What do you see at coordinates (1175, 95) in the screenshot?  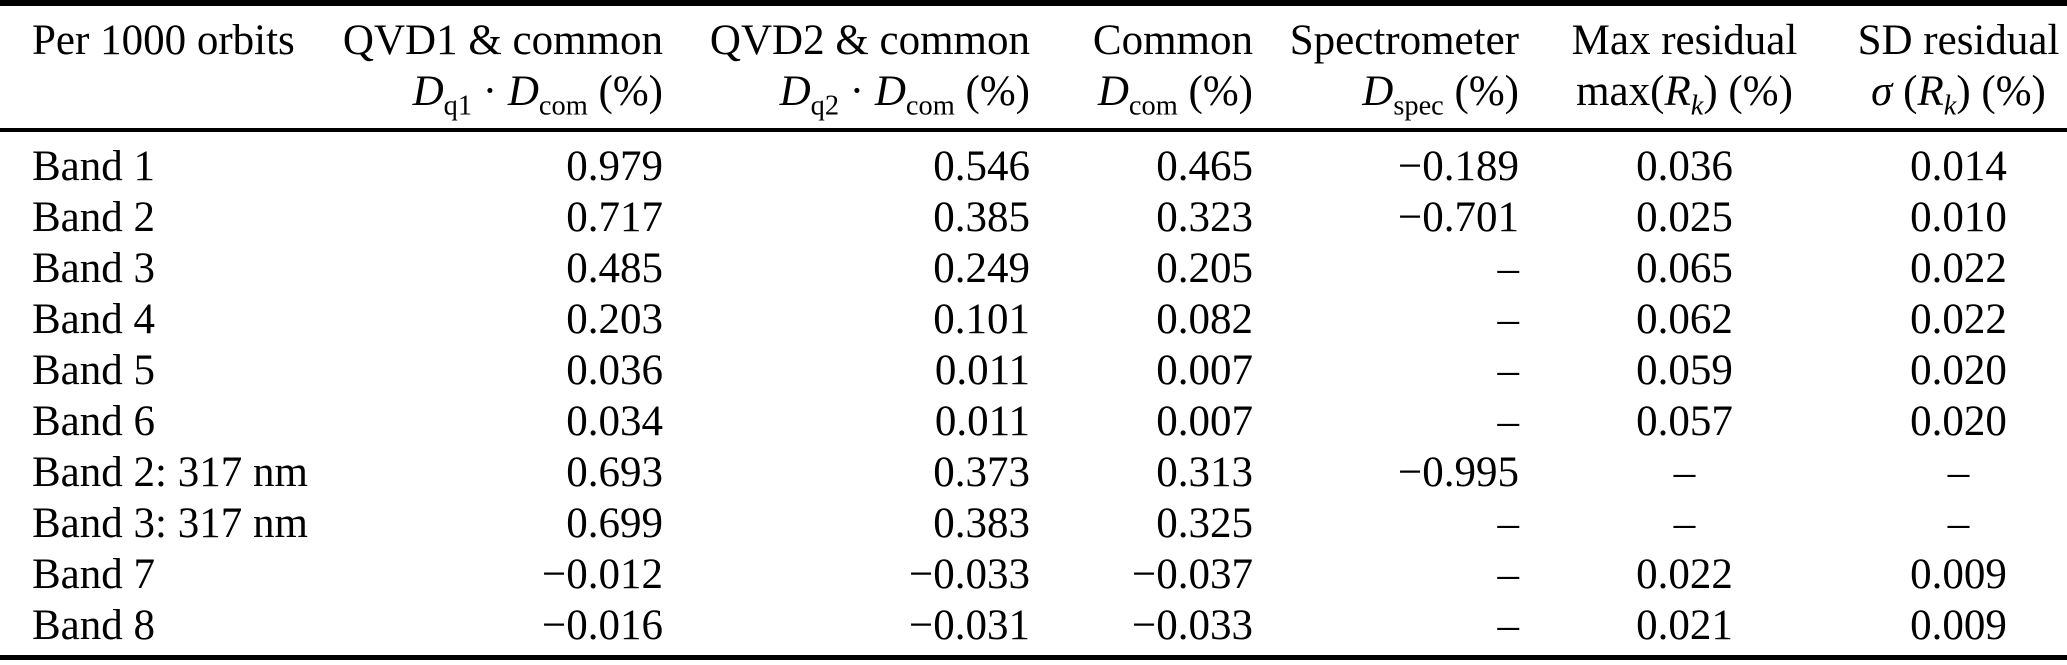 I see `column-header-line2: Dcom (%)` at bounding box center [1175, 95].